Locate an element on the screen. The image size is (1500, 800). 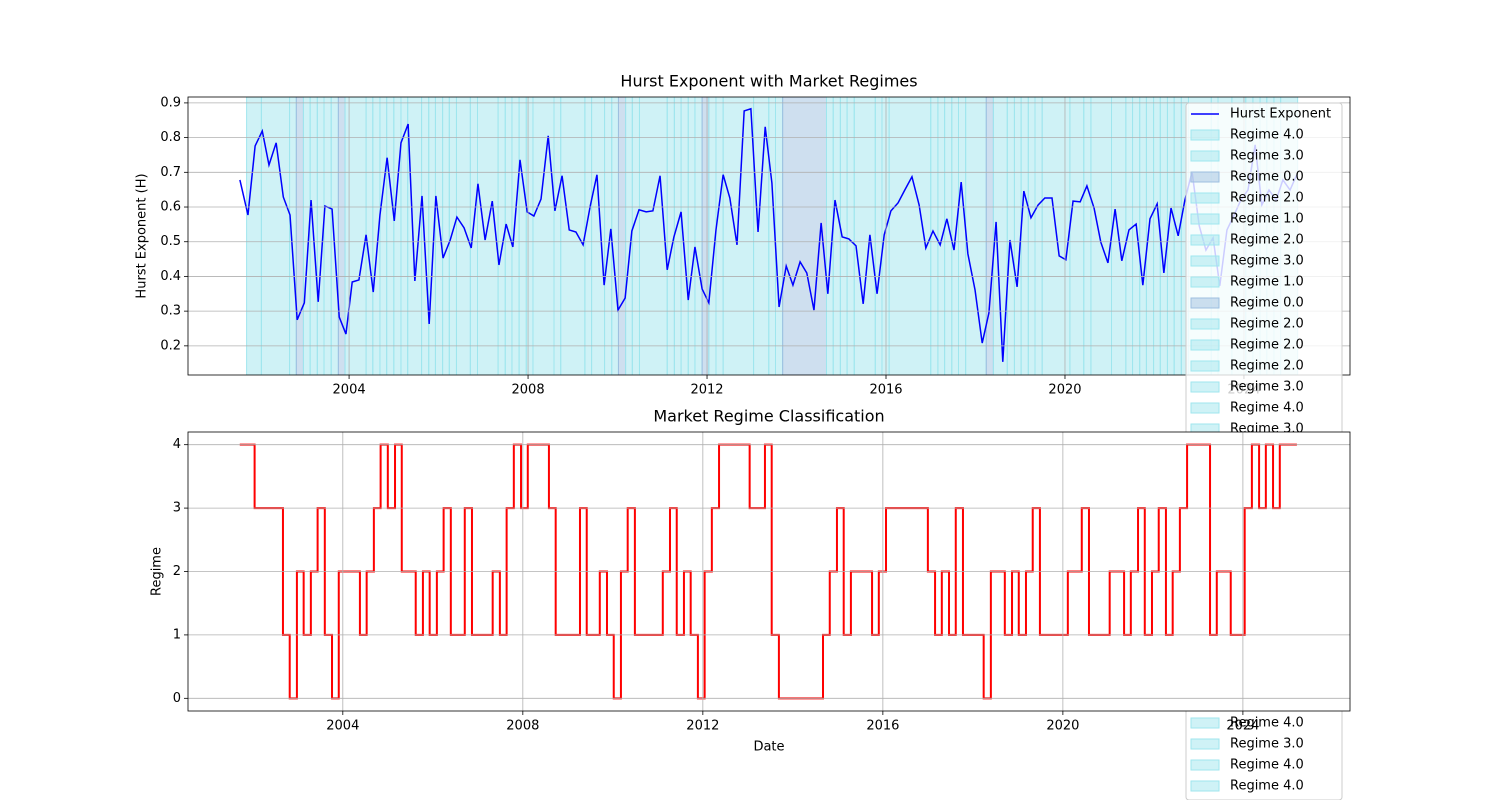
y-tick-label: 0.3 is located at coordinates (170, 311).